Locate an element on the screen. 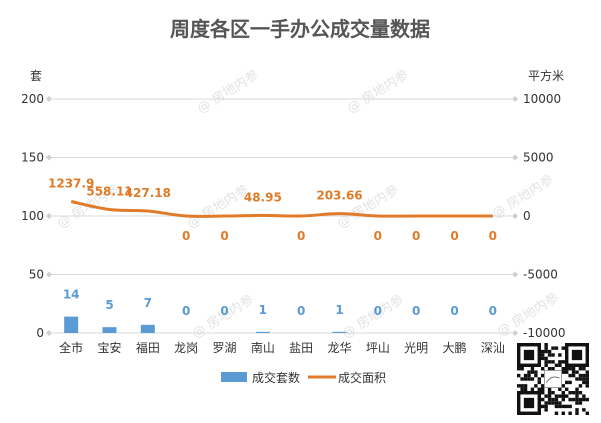 Image resolution: width=601 pixels, height=423 pixels. category-label: 龙华 is located at coordinates (339, 348).